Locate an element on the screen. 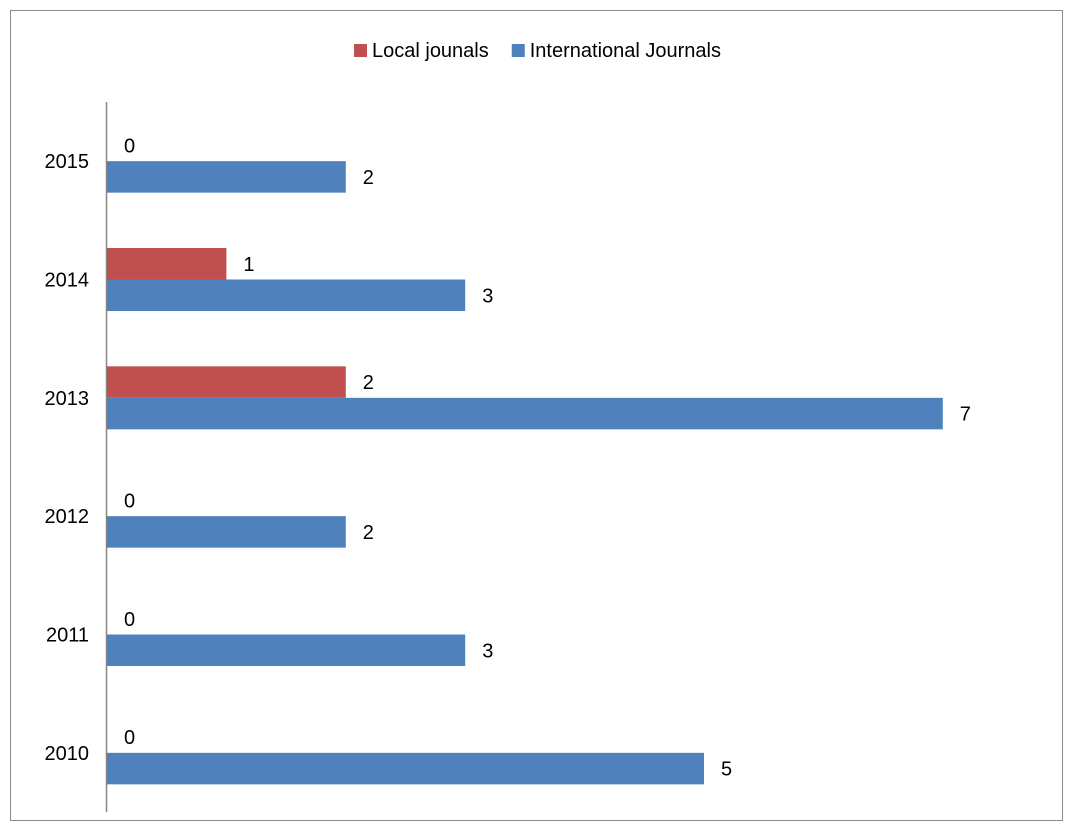  bar-international-journals-2014 is located at coordinates (286, 295).